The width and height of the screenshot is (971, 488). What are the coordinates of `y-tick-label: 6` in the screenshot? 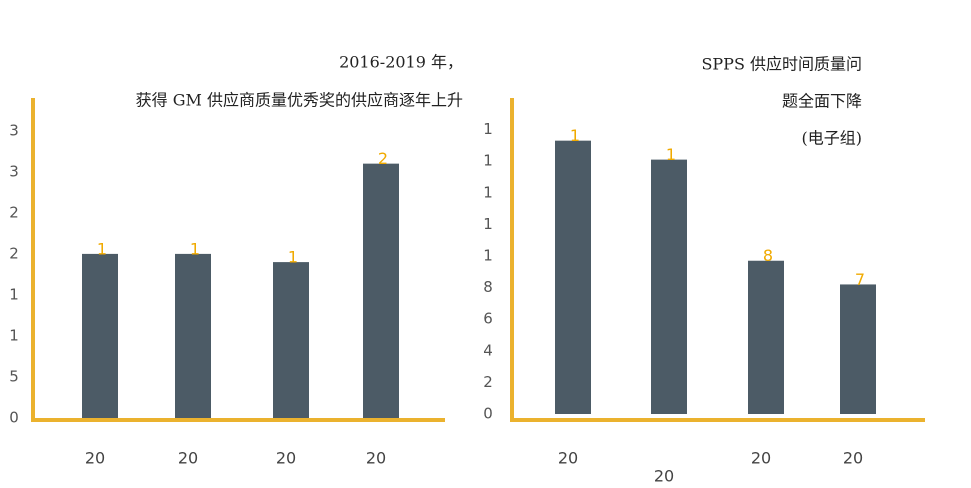 It's located at (488, 319).